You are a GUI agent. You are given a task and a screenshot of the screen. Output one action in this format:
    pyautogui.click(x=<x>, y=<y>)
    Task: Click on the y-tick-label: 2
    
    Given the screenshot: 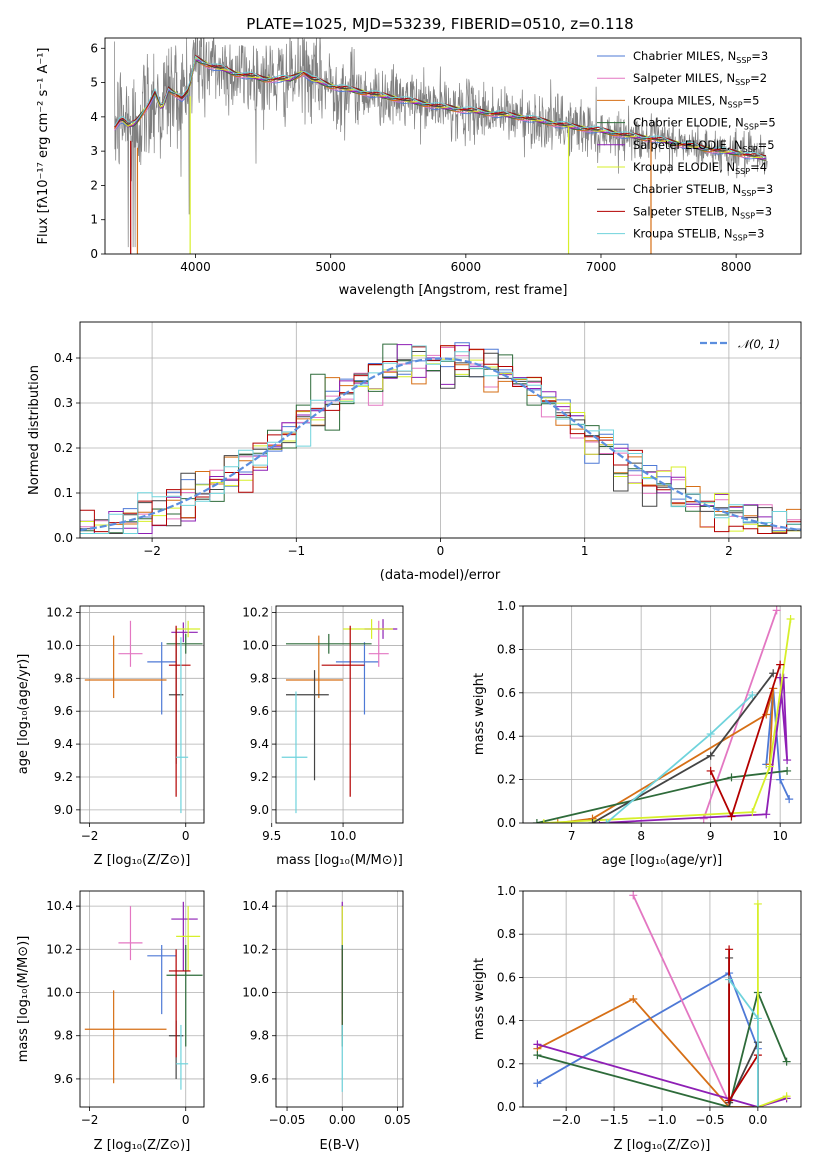 What is the action you would take?
    pyautogui.click(x=94, y=185)
    